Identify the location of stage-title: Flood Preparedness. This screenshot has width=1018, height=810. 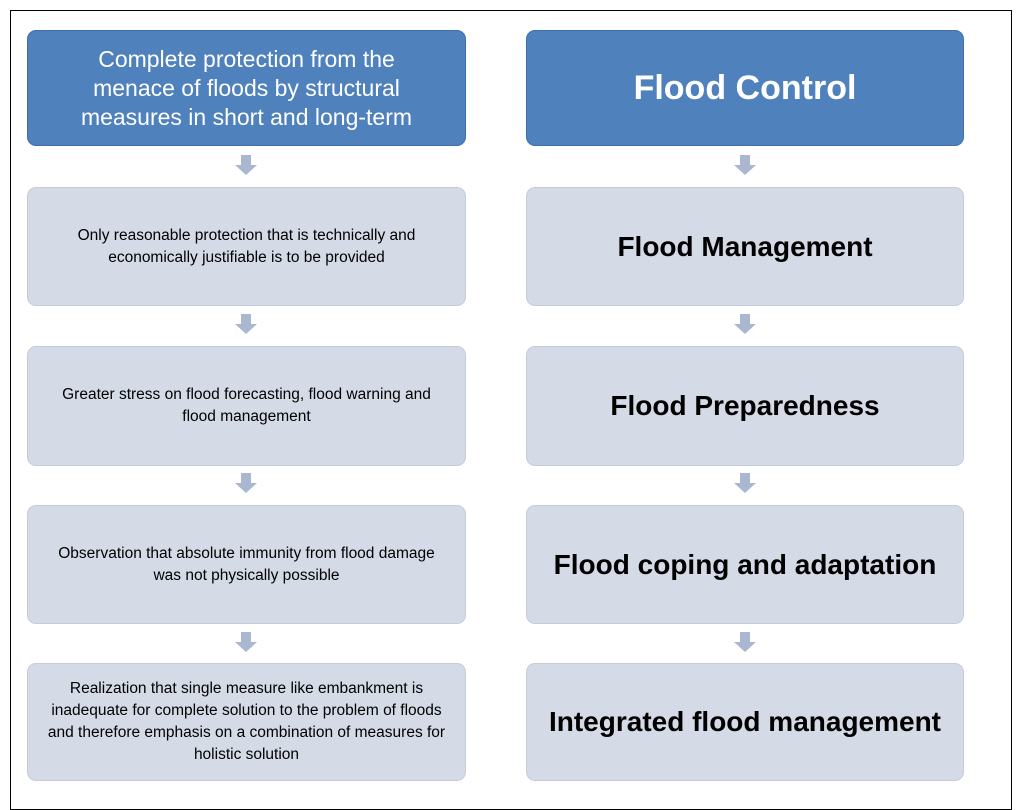
(745, 406).